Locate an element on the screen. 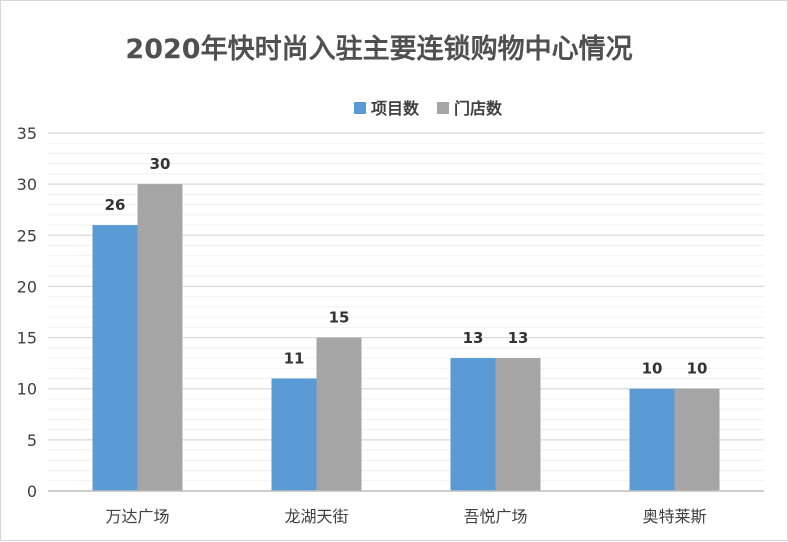 This screenshot has width=788, height=542. data-label: 15 is located at coordinates (339, 318).